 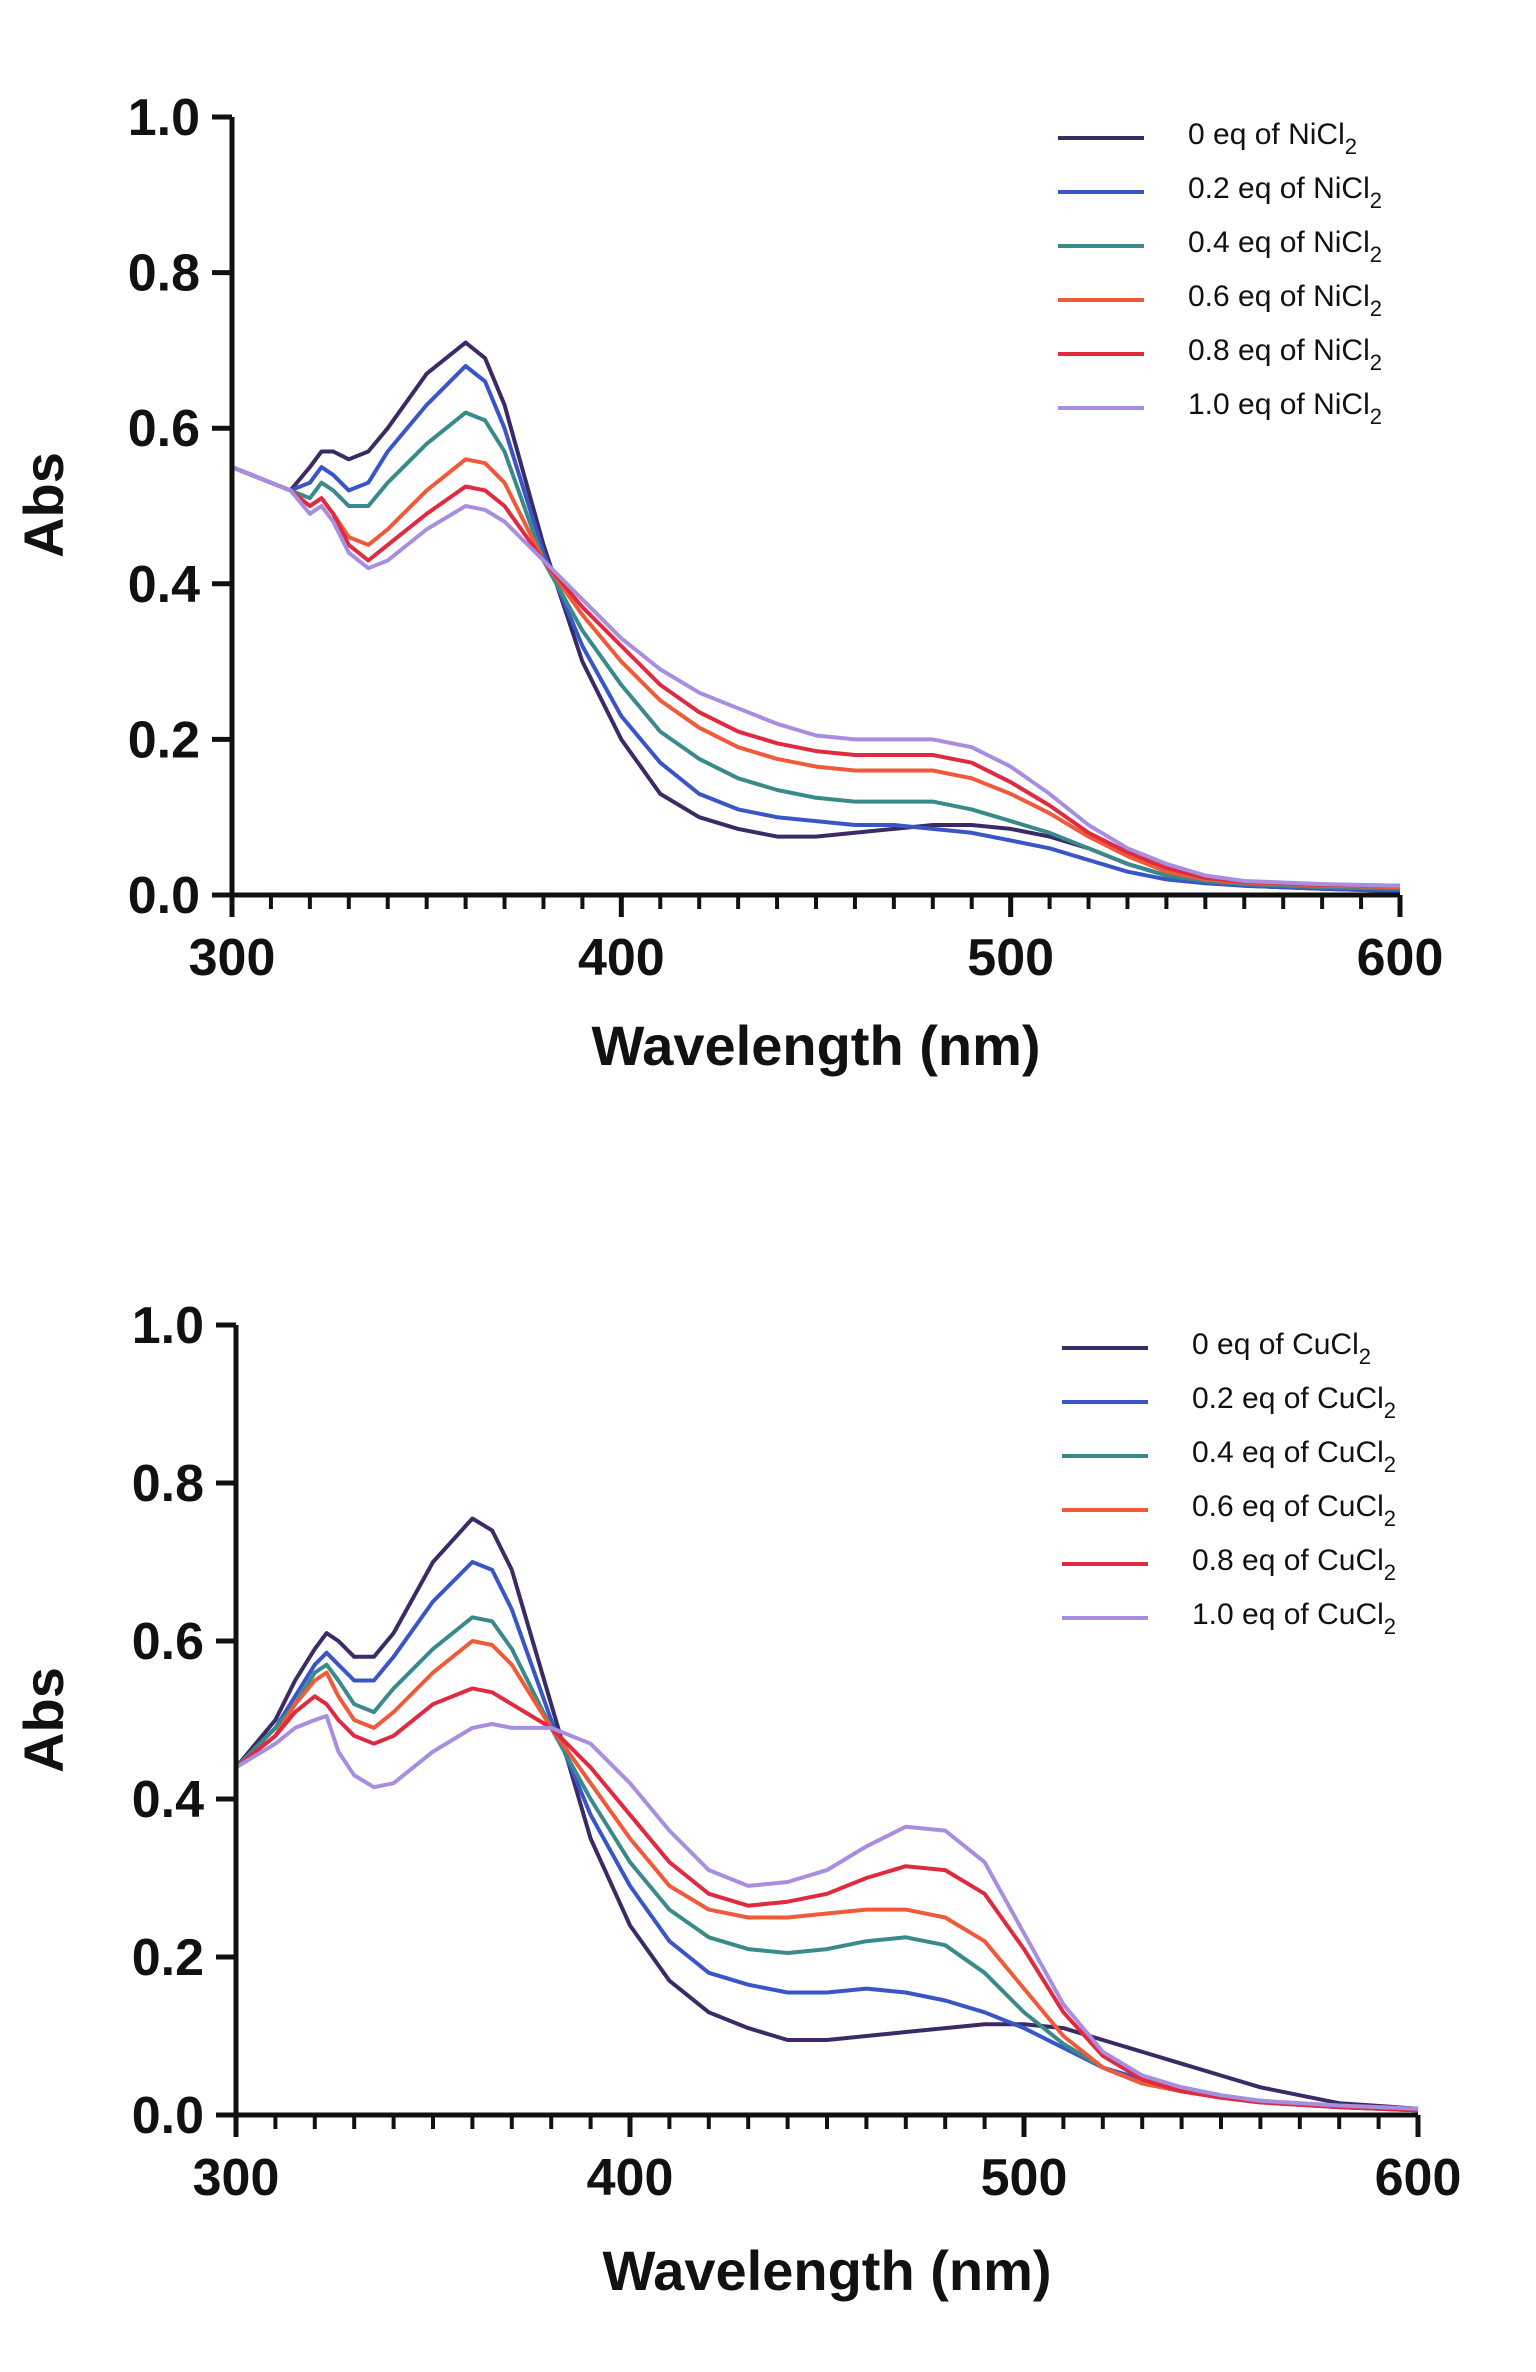 What do you see at coordinates (1294, 1402) in the screenshot?
I see `legend-label: 0.2 eq of CuCl2` at bounding box center [1294, 1402].